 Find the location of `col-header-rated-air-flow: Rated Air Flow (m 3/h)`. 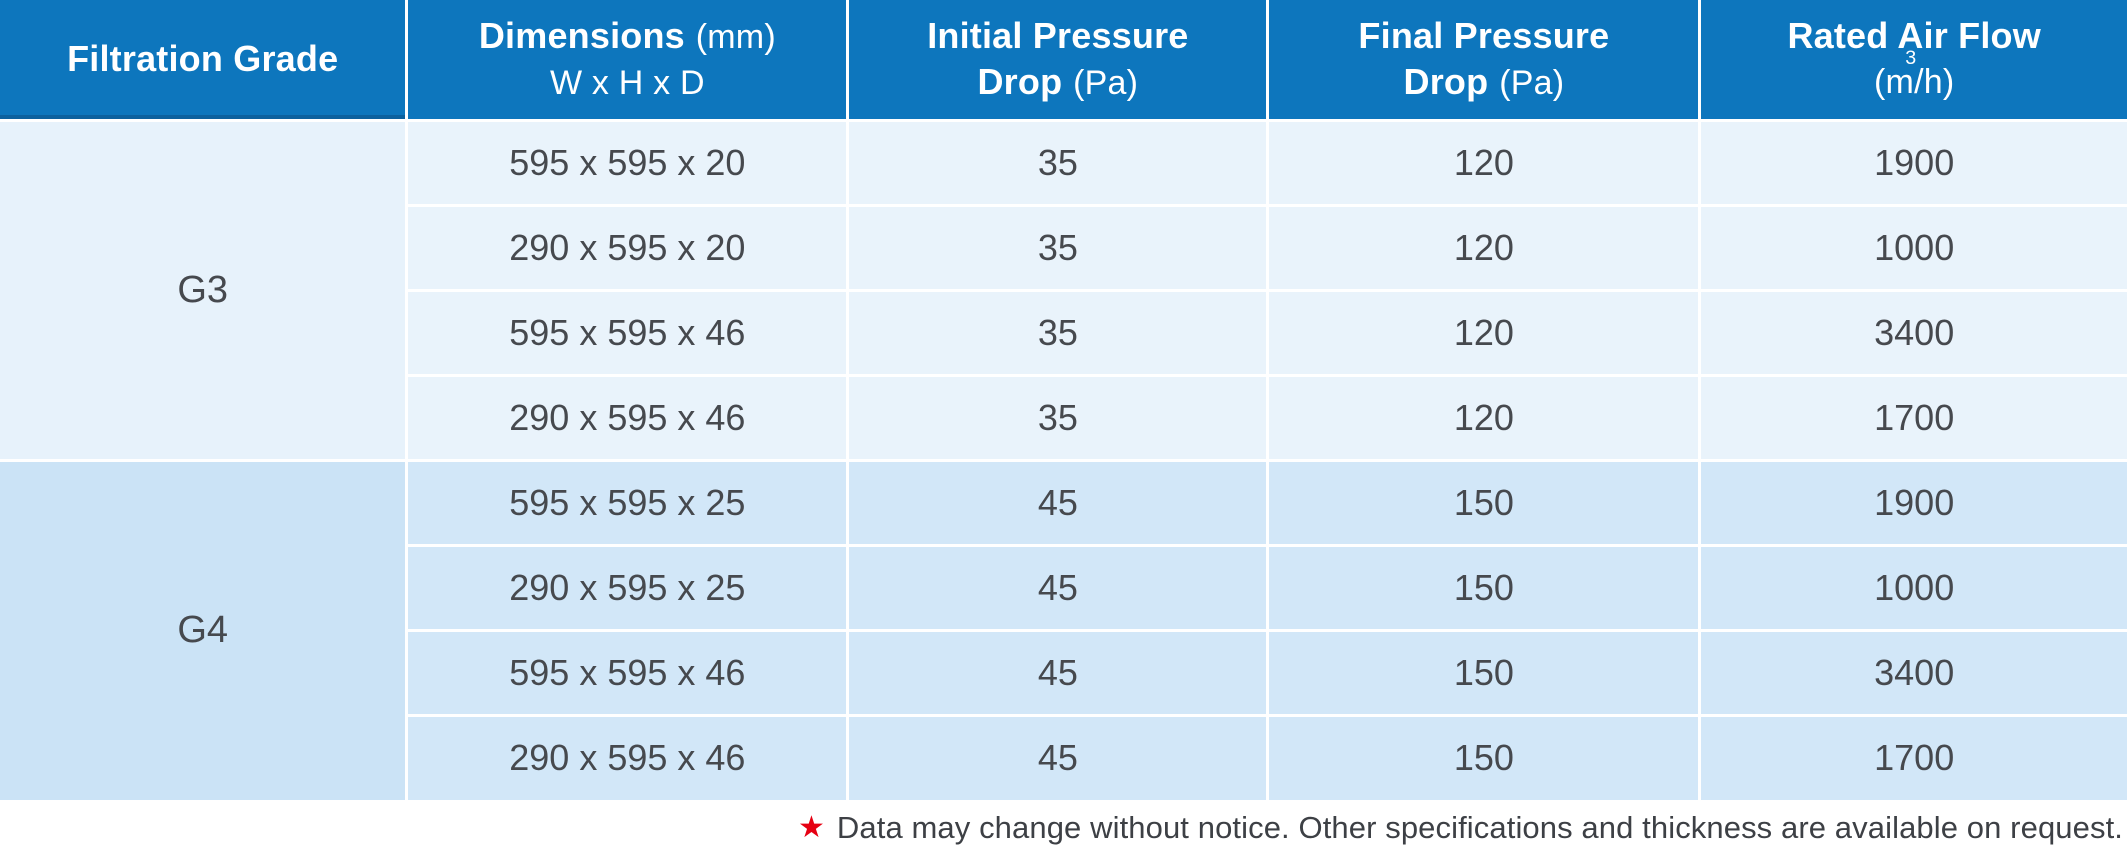

col-header-rated-air-flow: Rated Air Flow (m 3/h) is located at coordinates (1912, 61).